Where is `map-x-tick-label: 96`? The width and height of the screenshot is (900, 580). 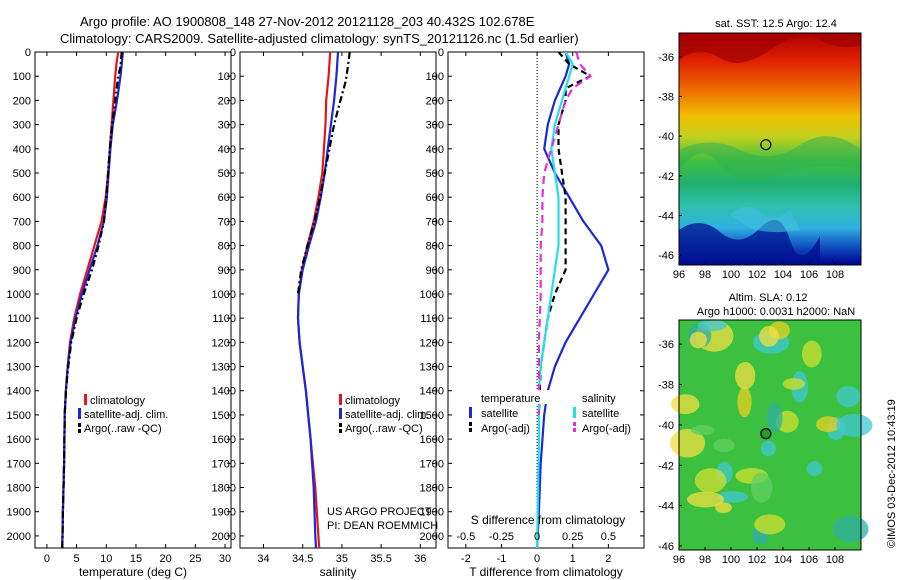 map-x-tick-label: 96 is located at coordinates (679, 560).